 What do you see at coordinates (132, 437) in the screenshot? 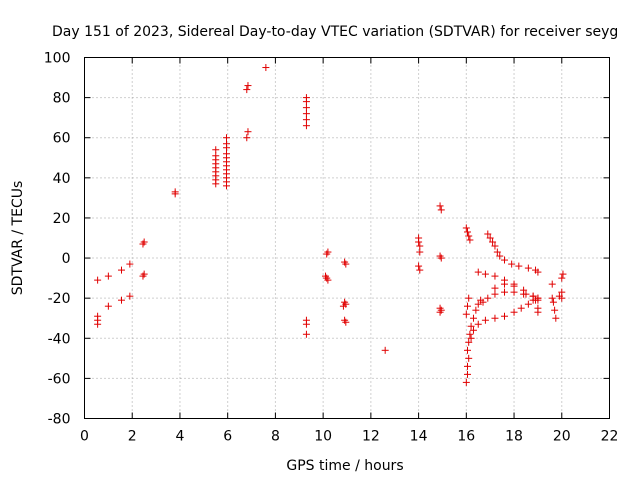
I see `x-tick-label: 2` at bounding box center [132, 437].